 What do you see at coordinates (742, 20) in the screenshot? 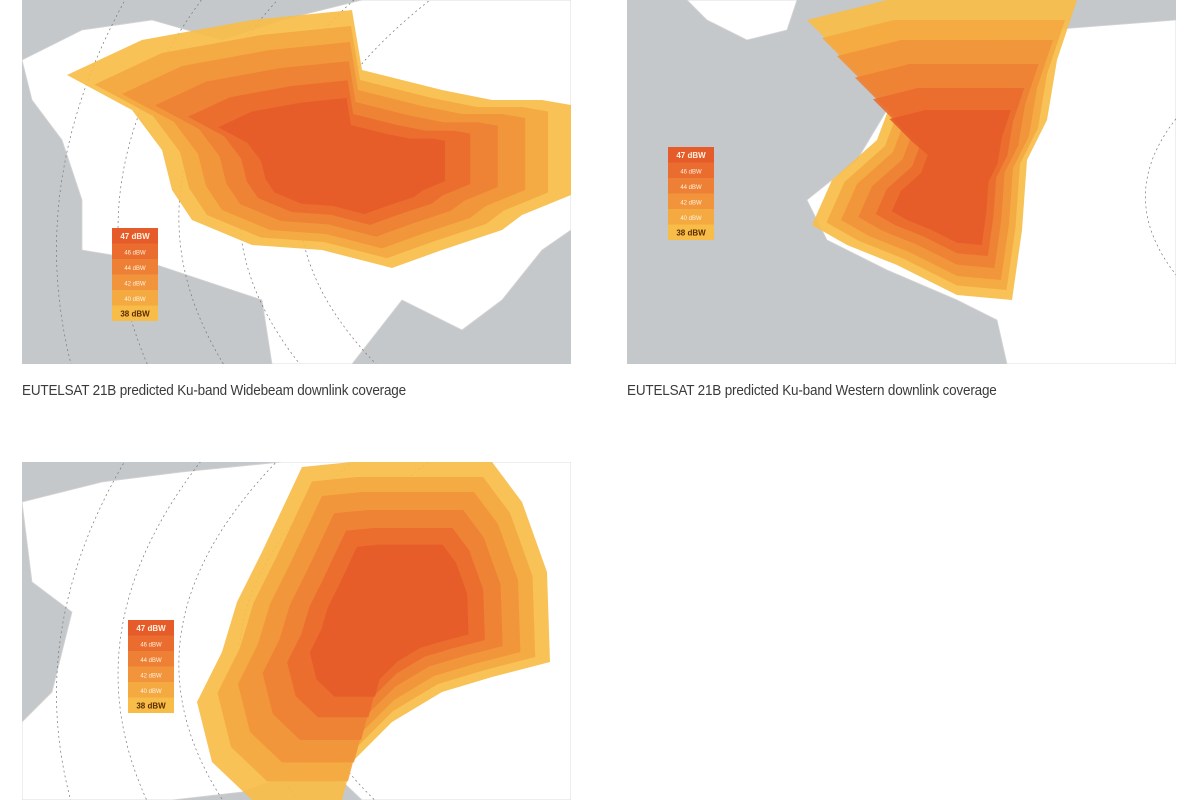
I see `land` at bounding box center [742, 20].